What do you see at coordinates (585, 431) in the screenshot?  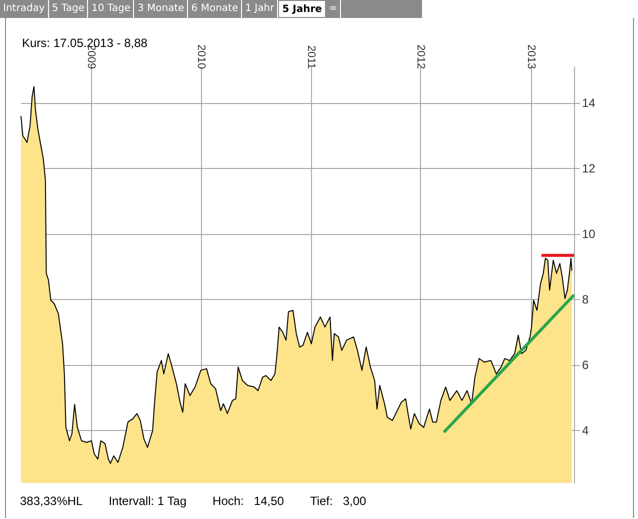 I see `y-tick-label: 4` at bounding box center [585, 431].